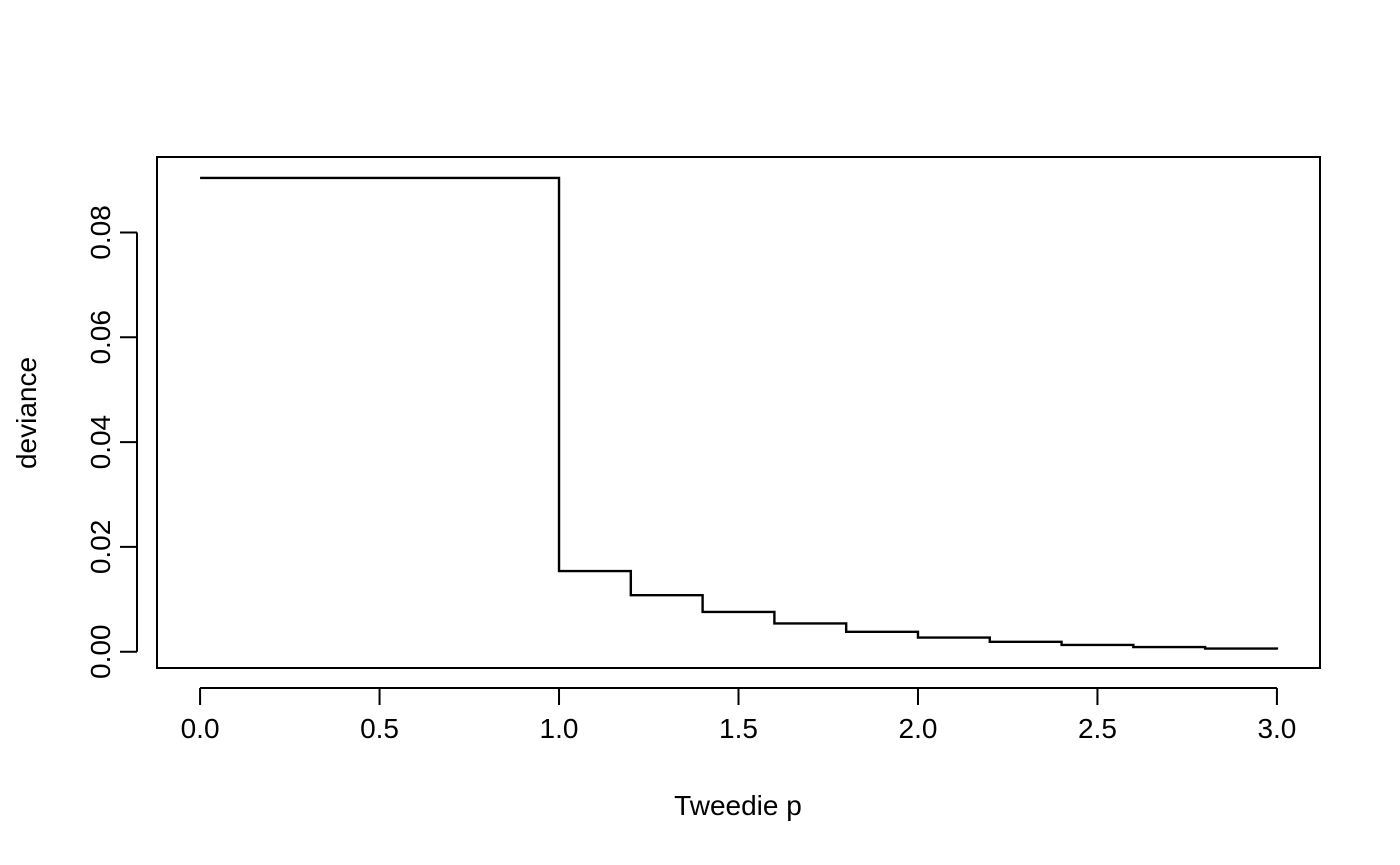 Image resolution: width=1400 pixels, height=865 pixels. I want to click on x-axis-label: Tweedie p, so click(738, 805).